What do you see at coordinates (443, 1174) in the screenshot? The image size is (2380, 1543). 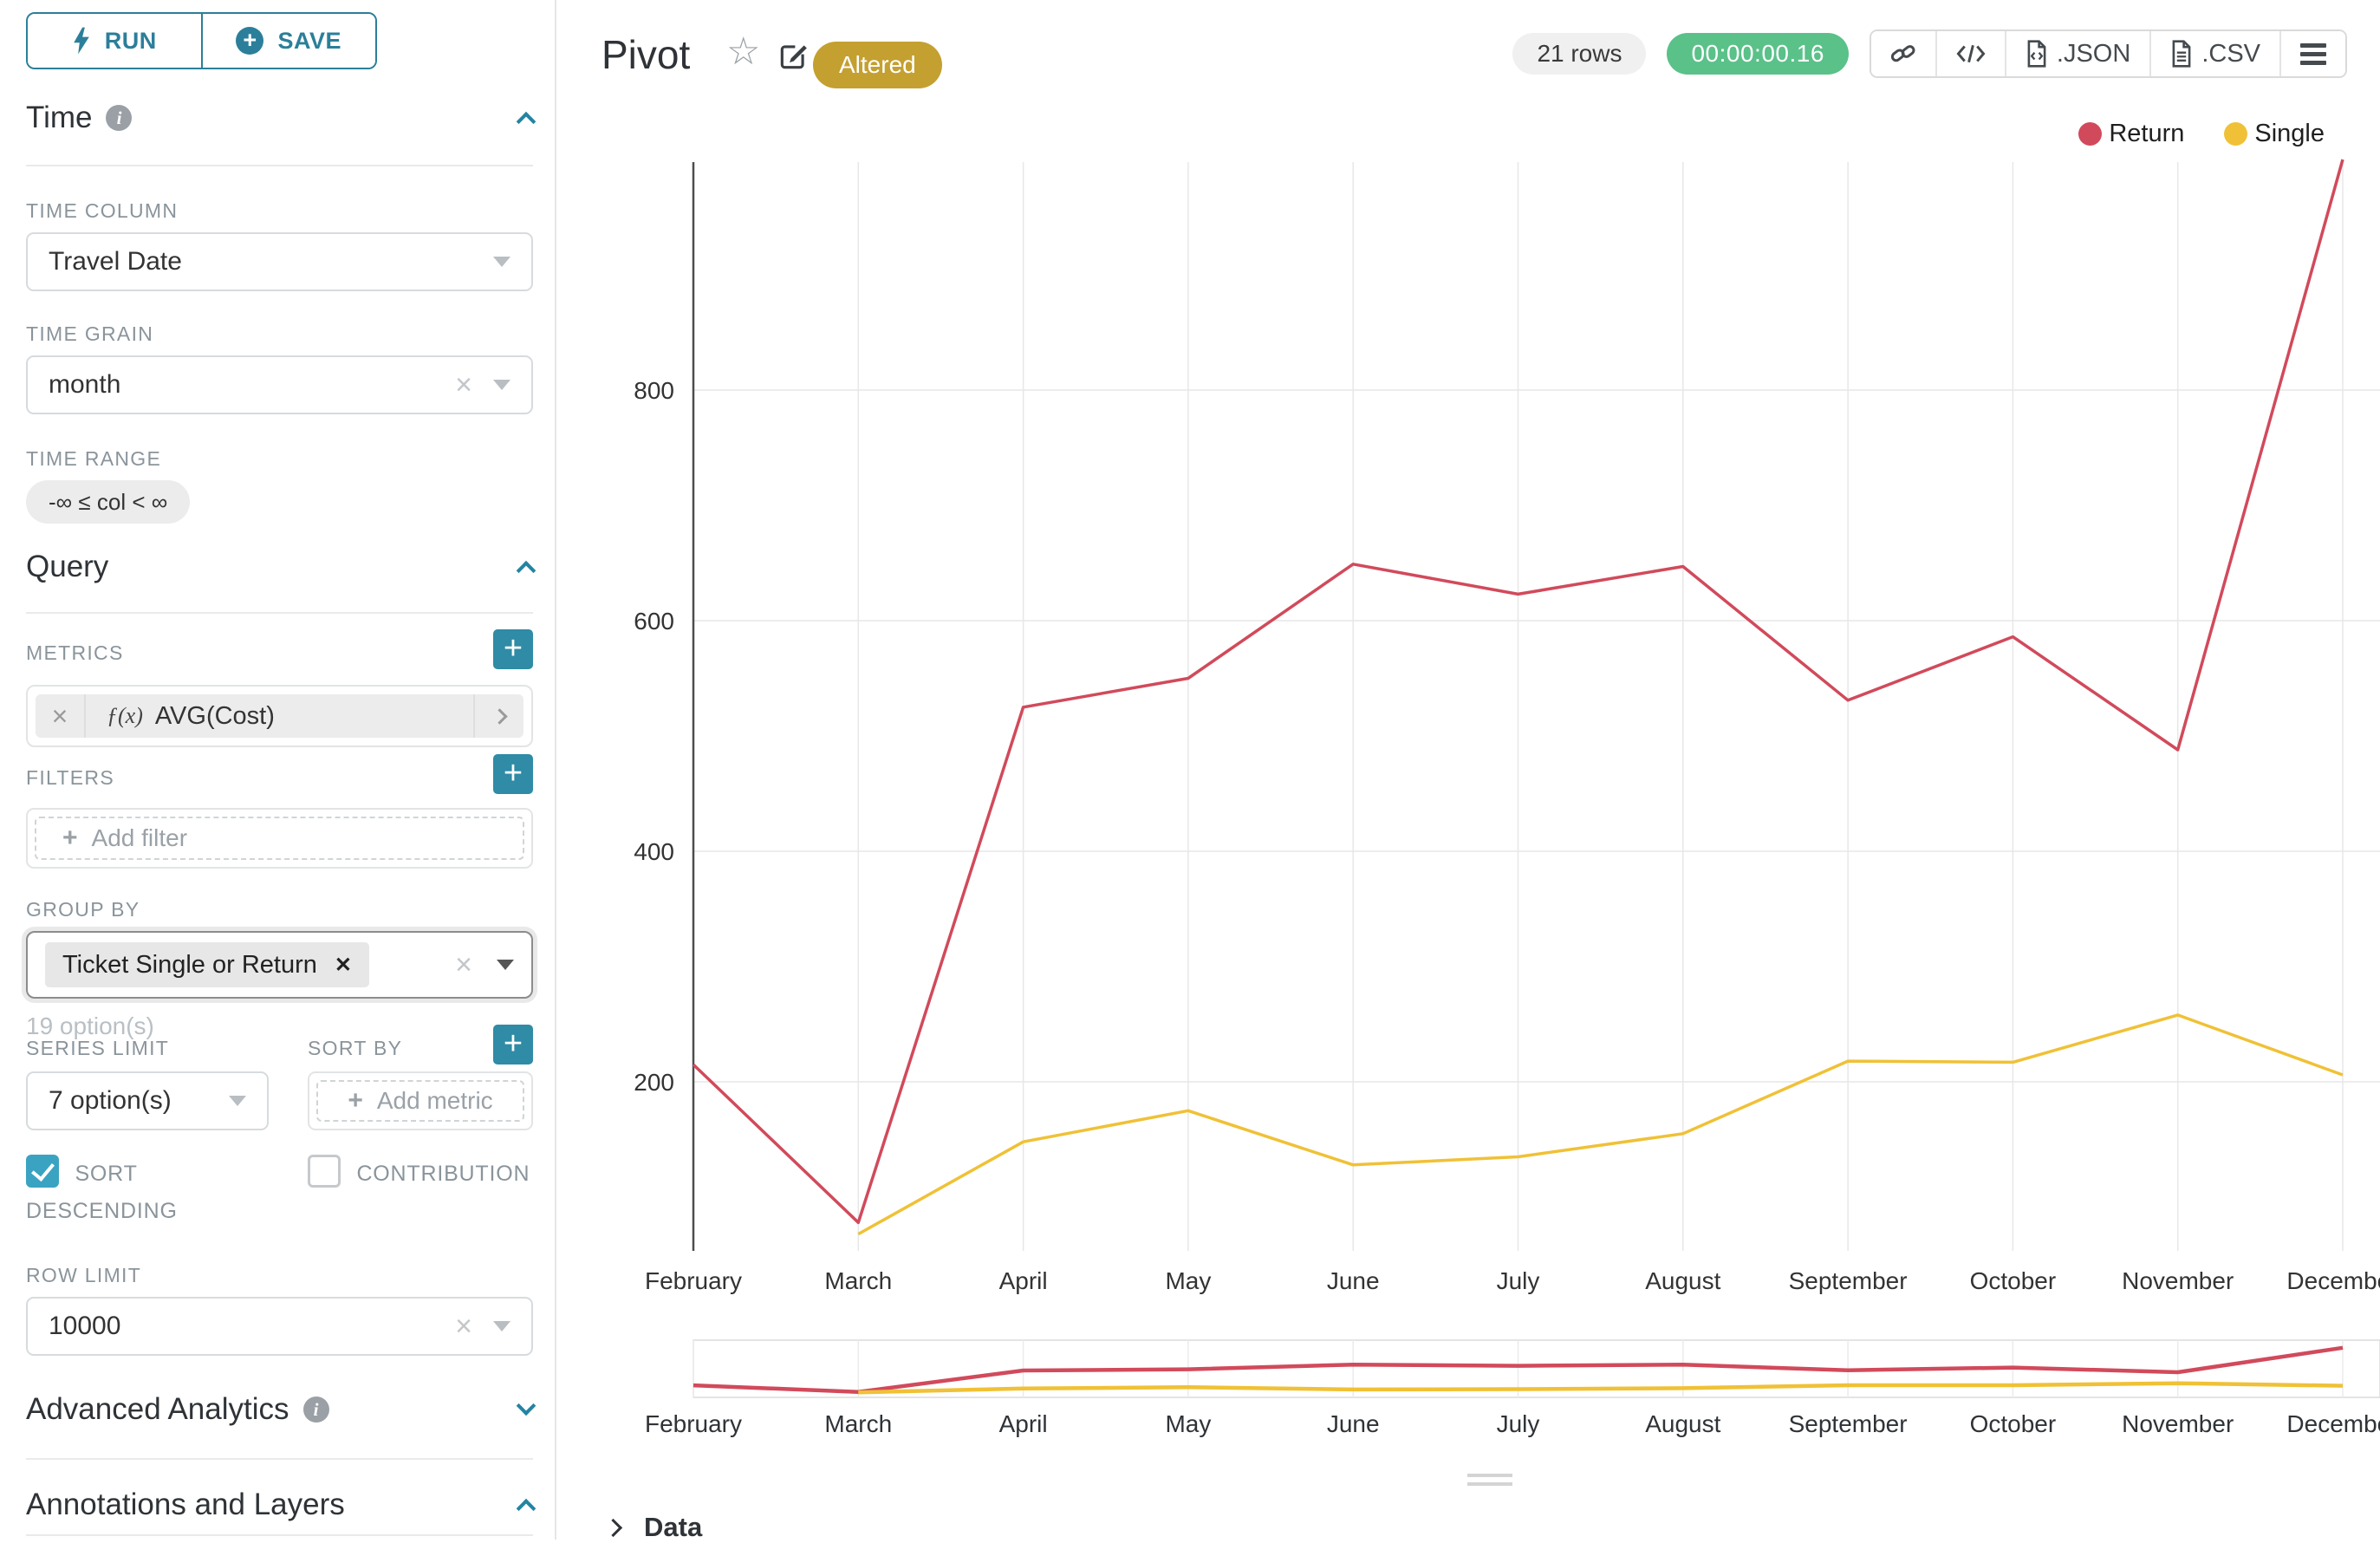 I see `contribution-label: CONTRIBUTION` at bounding box center [443, 1174].